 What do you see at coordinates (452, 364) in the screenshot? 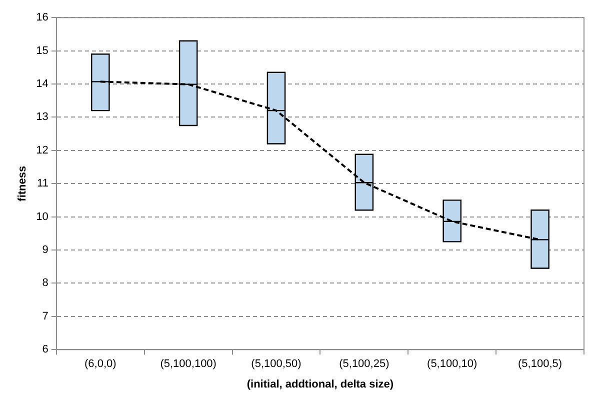
I see `x-tick-label: (5,100,10)` at bounding box center [452, 364].